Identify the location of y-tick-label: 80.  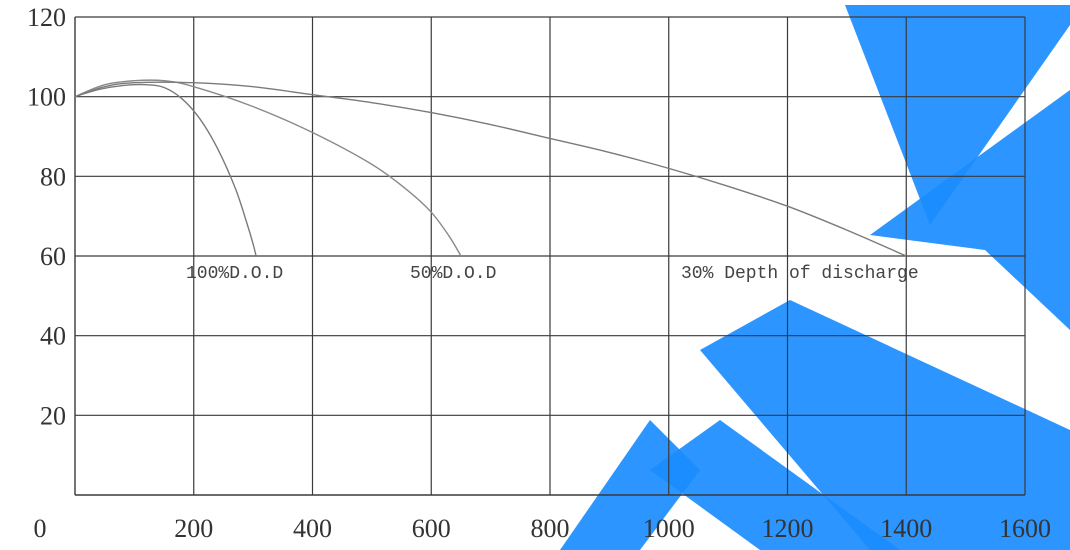
(53, 176).